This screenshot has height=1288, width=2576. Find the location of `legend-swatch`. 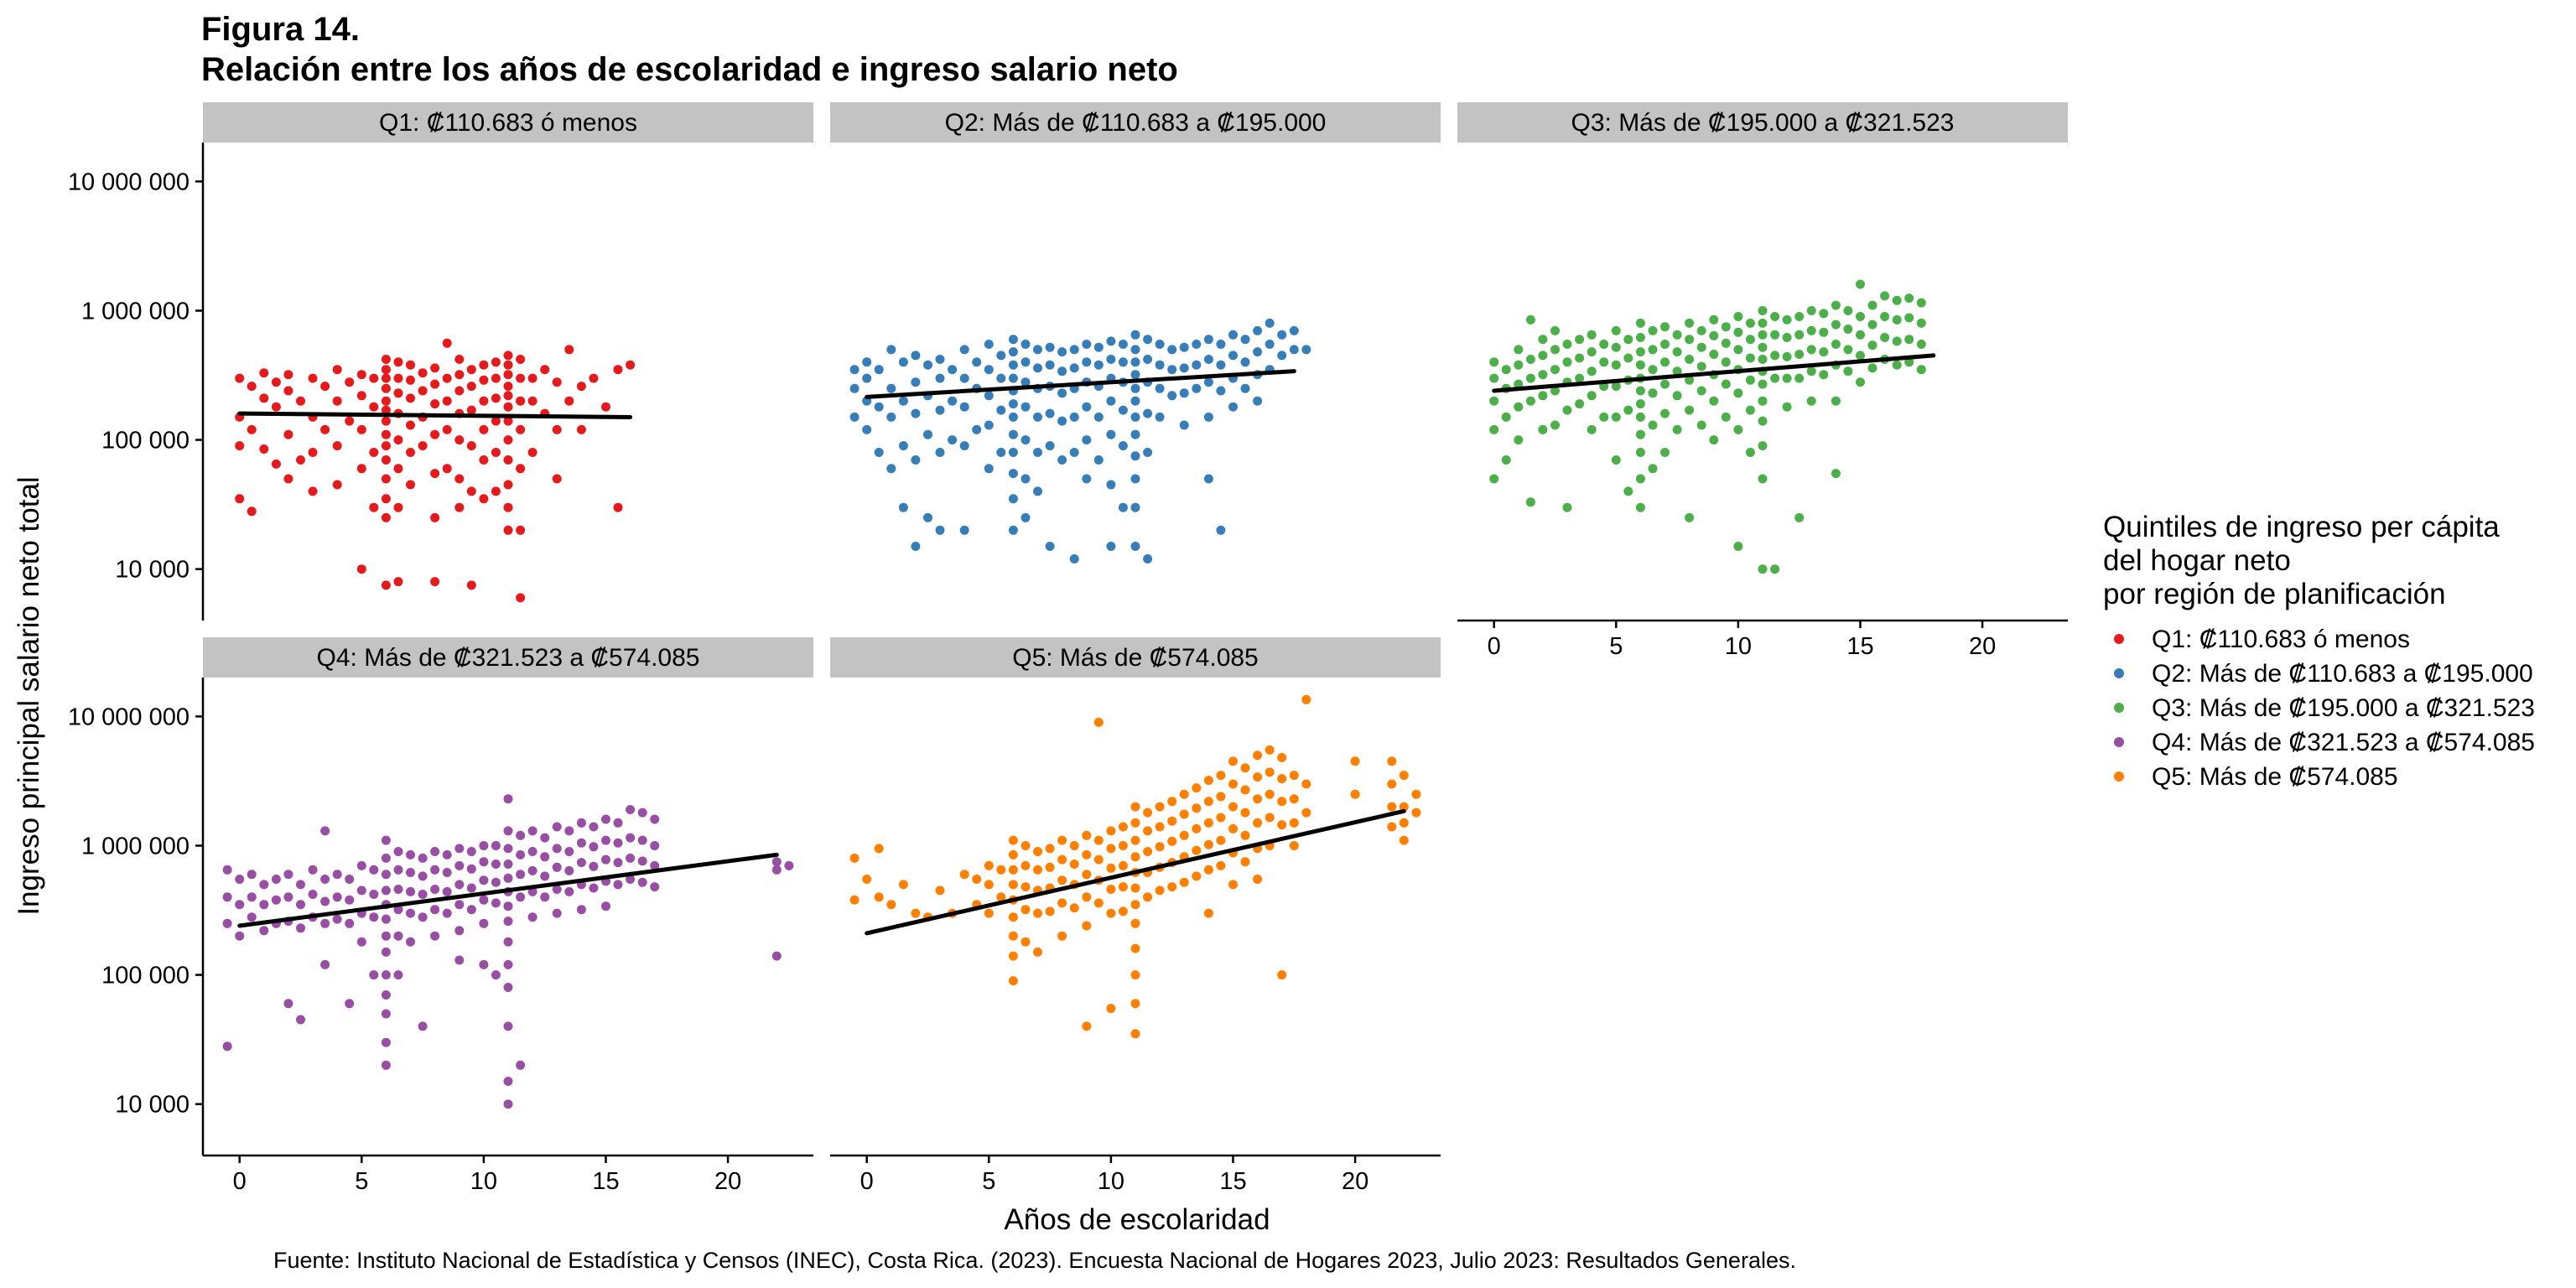

legend-swatch is located at coordinates (2119, 776).